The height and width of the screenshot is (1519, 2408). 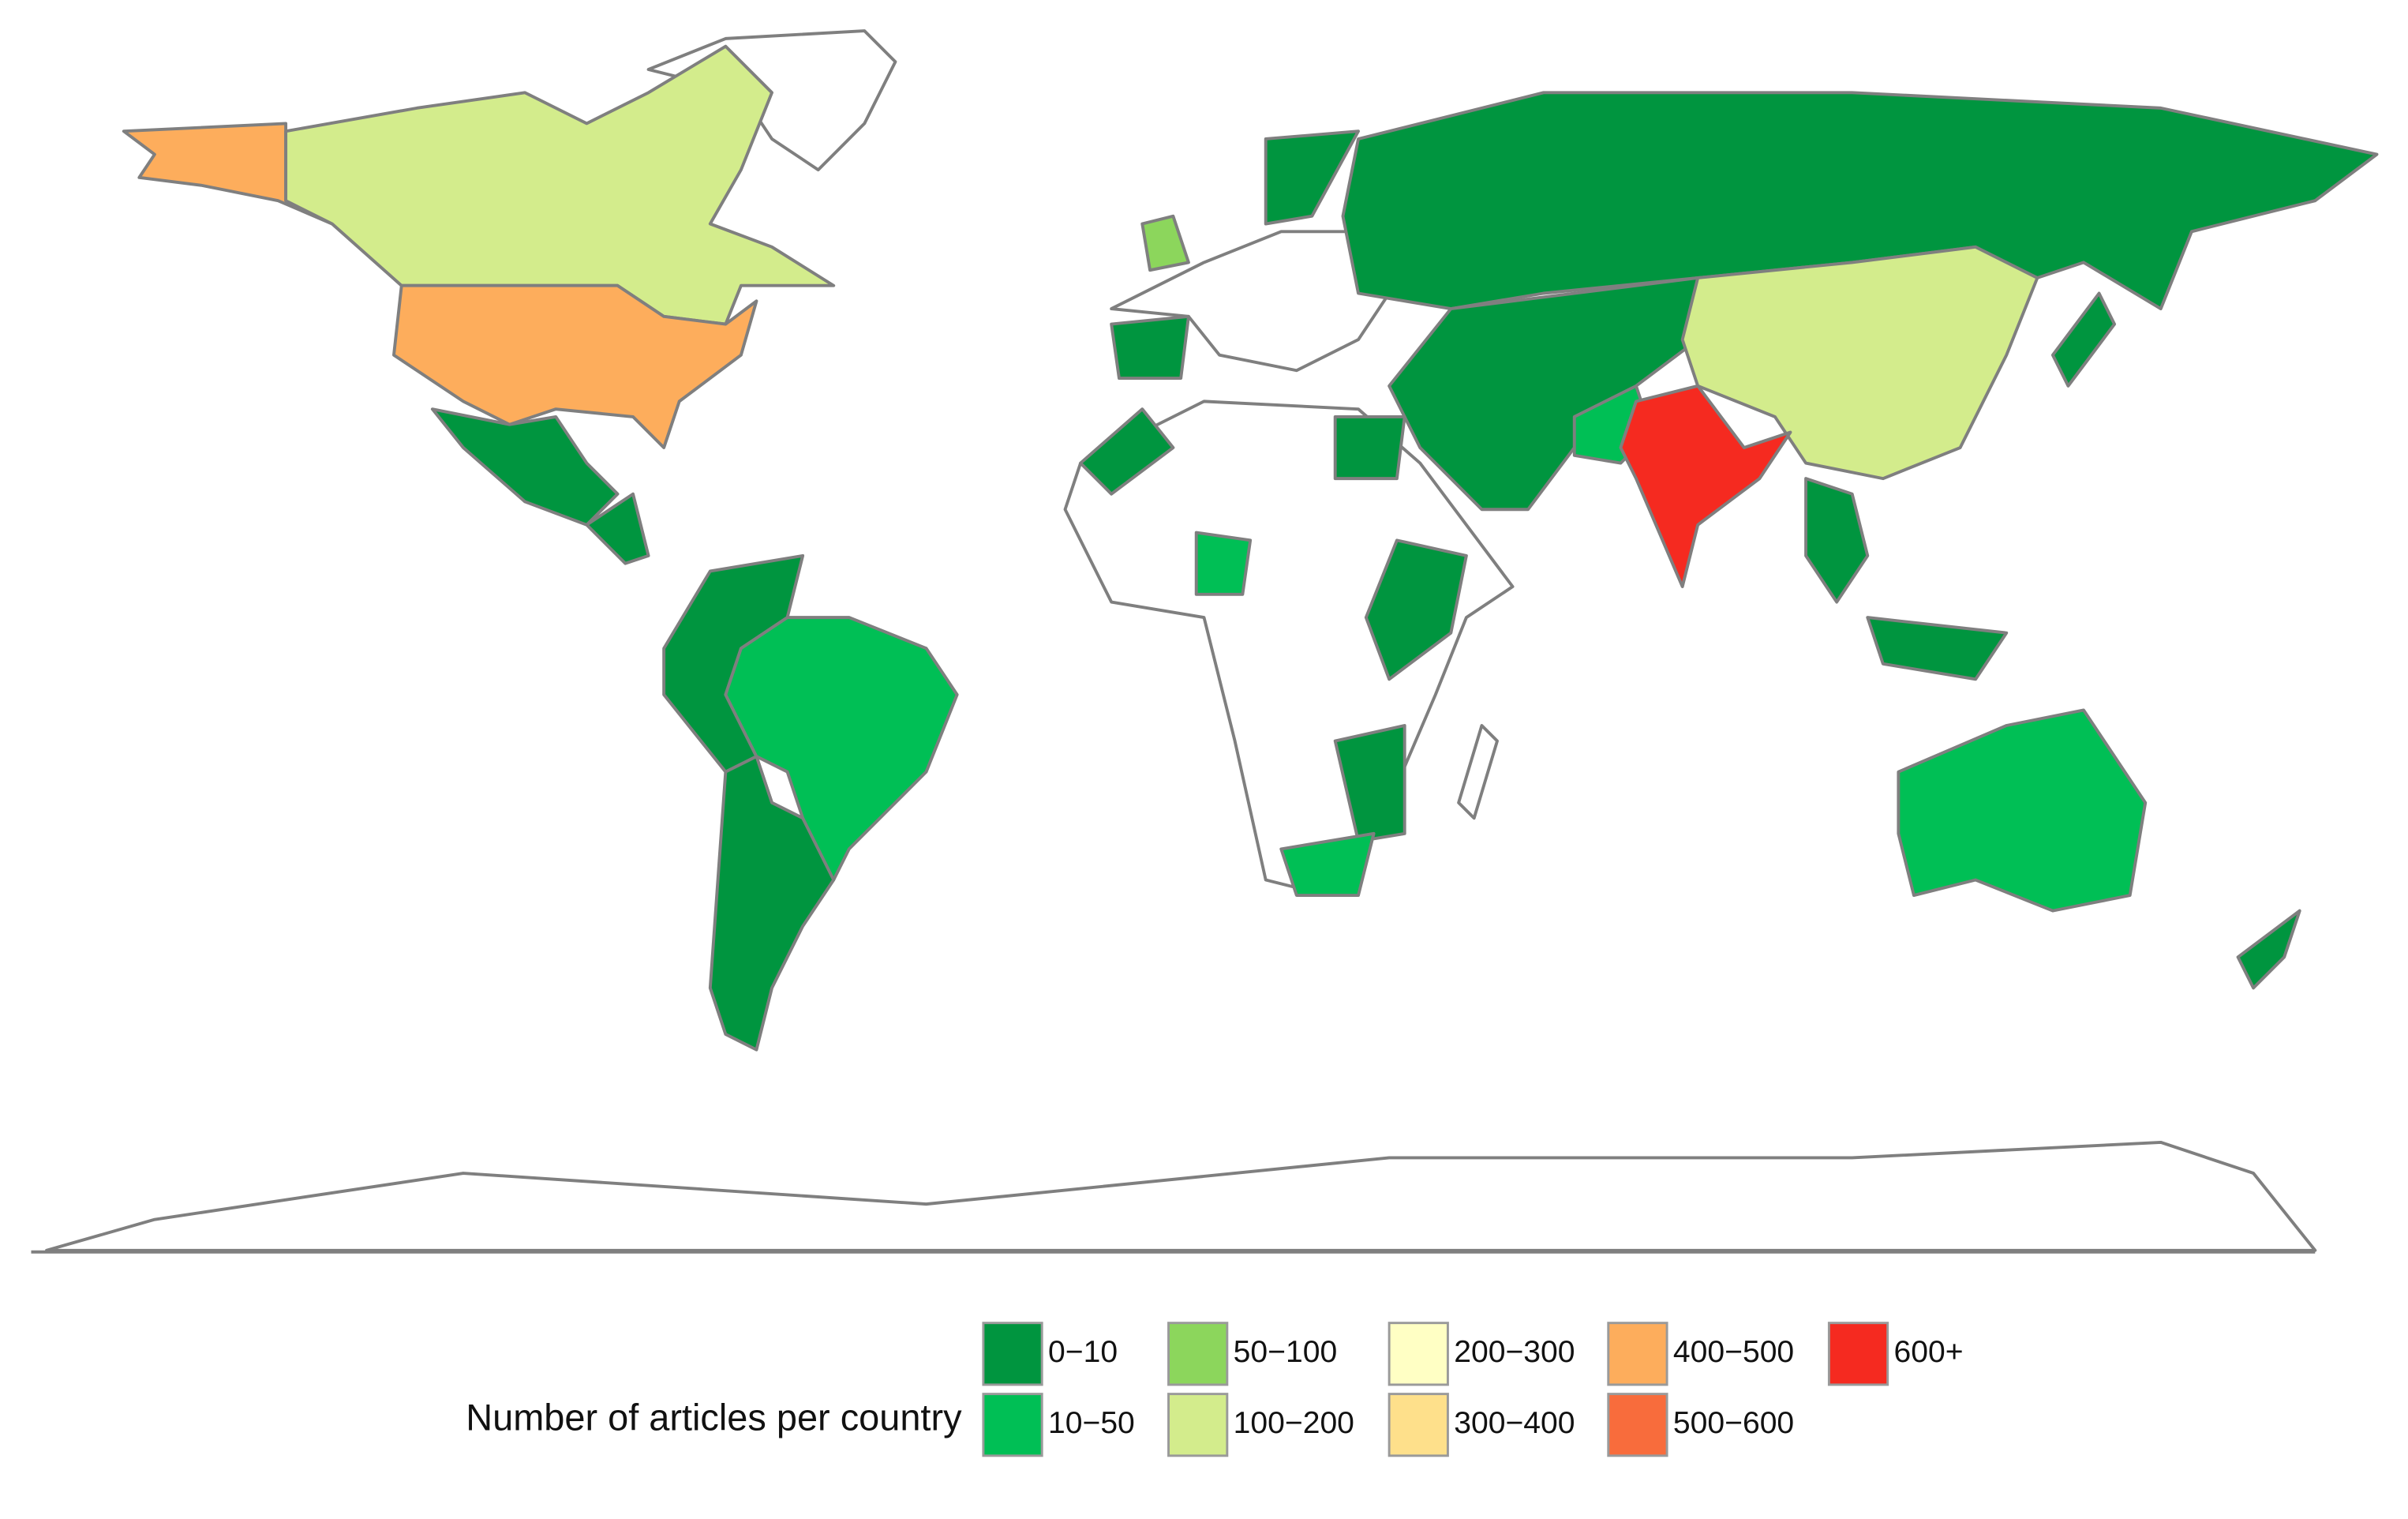 What do you see at coordinates (1091, 1423) in the screenshot?
I see `legend-label: 10−50` at bounding box center [1091, 1423].